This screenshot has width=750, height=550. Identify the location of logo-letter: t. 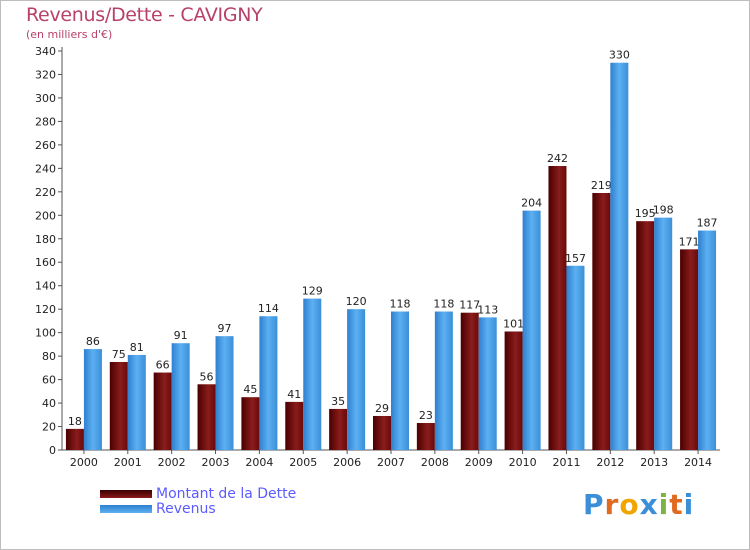
(676, 504).